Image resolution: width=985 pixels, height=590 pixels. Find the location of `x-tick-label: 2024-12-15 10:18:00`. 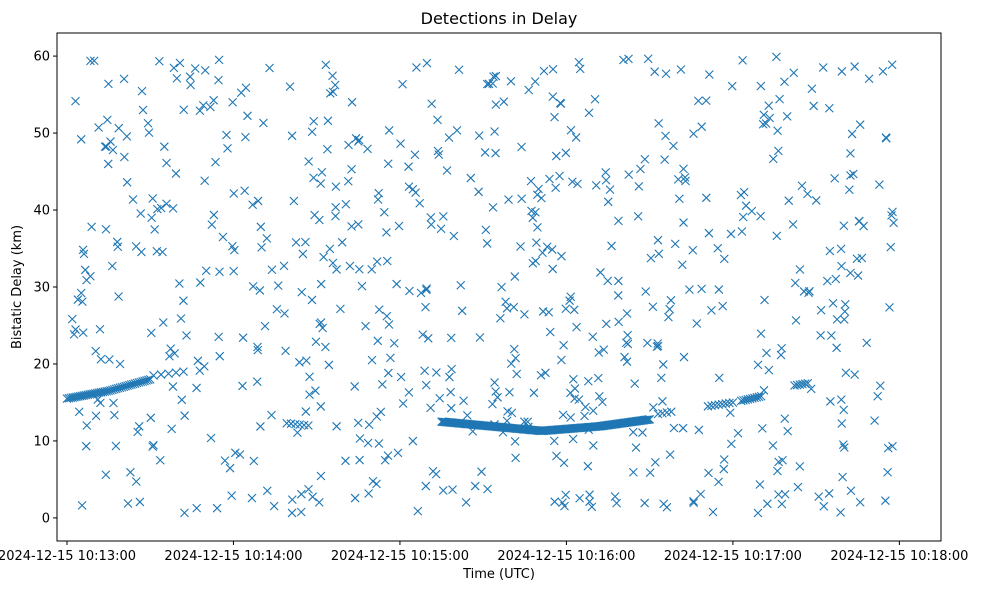

x-tick-label: 2024-12-15 10:18:00 is located at coordinates (899, 556).